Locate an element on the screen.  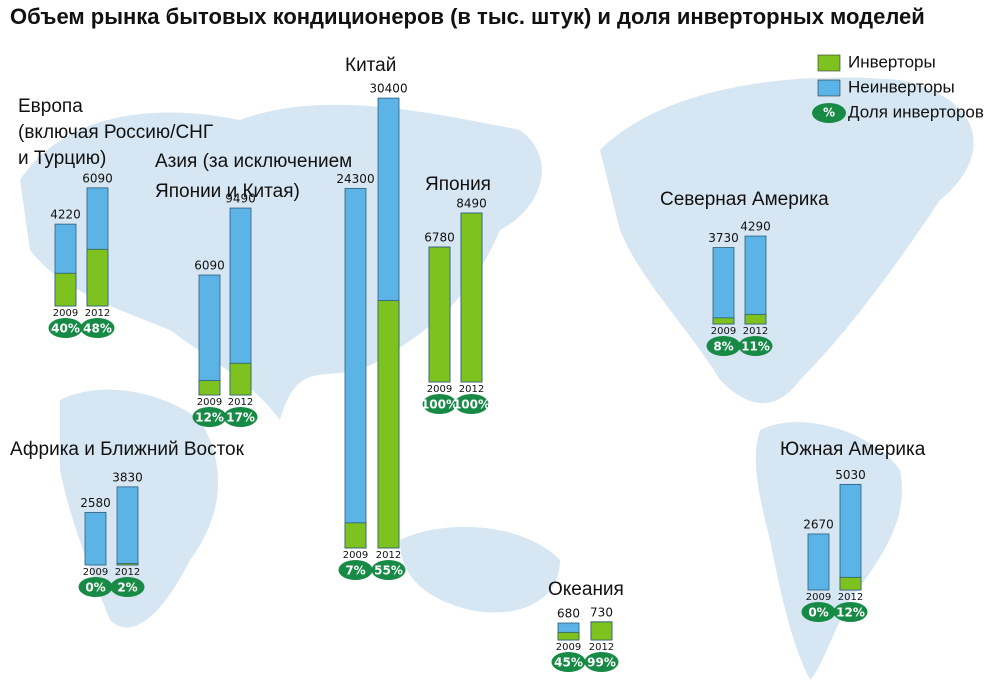
legend: Инверторы Неинверторы % Доля инверторов is located at coordinates (898, 87).